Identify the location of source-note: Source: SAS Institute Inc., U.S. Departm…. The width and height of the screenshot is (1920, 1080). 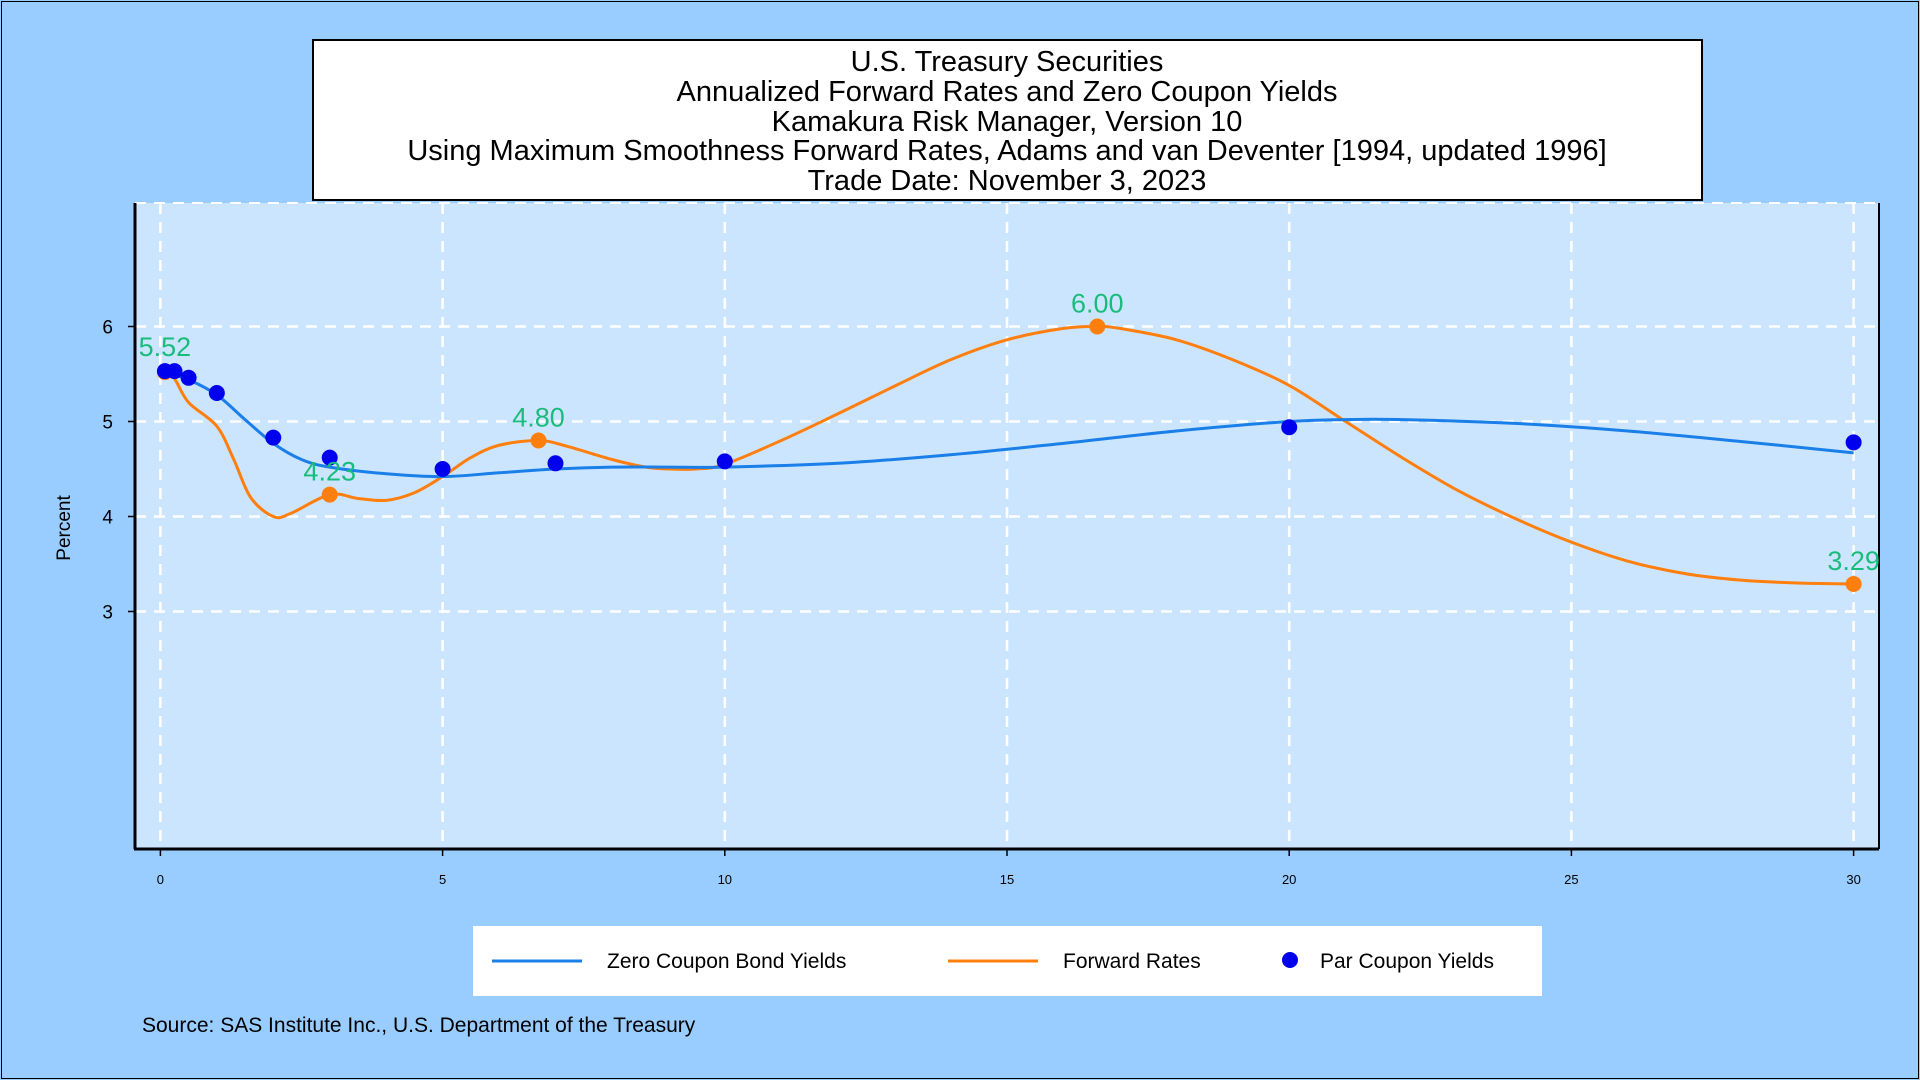
(419, 1025).